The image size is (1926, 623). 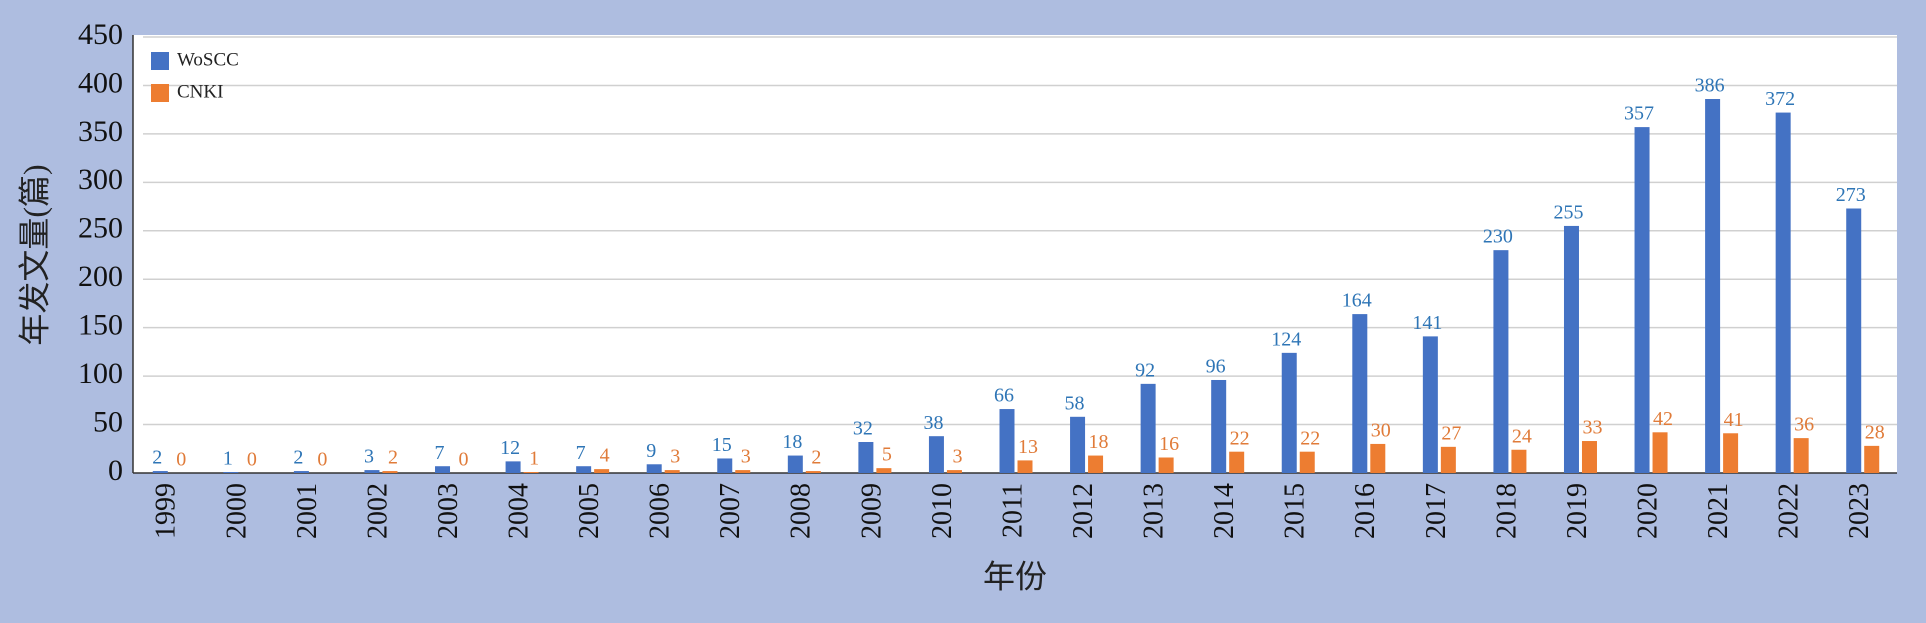 What do you see at coordinates (160, 93) in the screenshot?
I see `legend-swatch` at bounding box center [160, 93].